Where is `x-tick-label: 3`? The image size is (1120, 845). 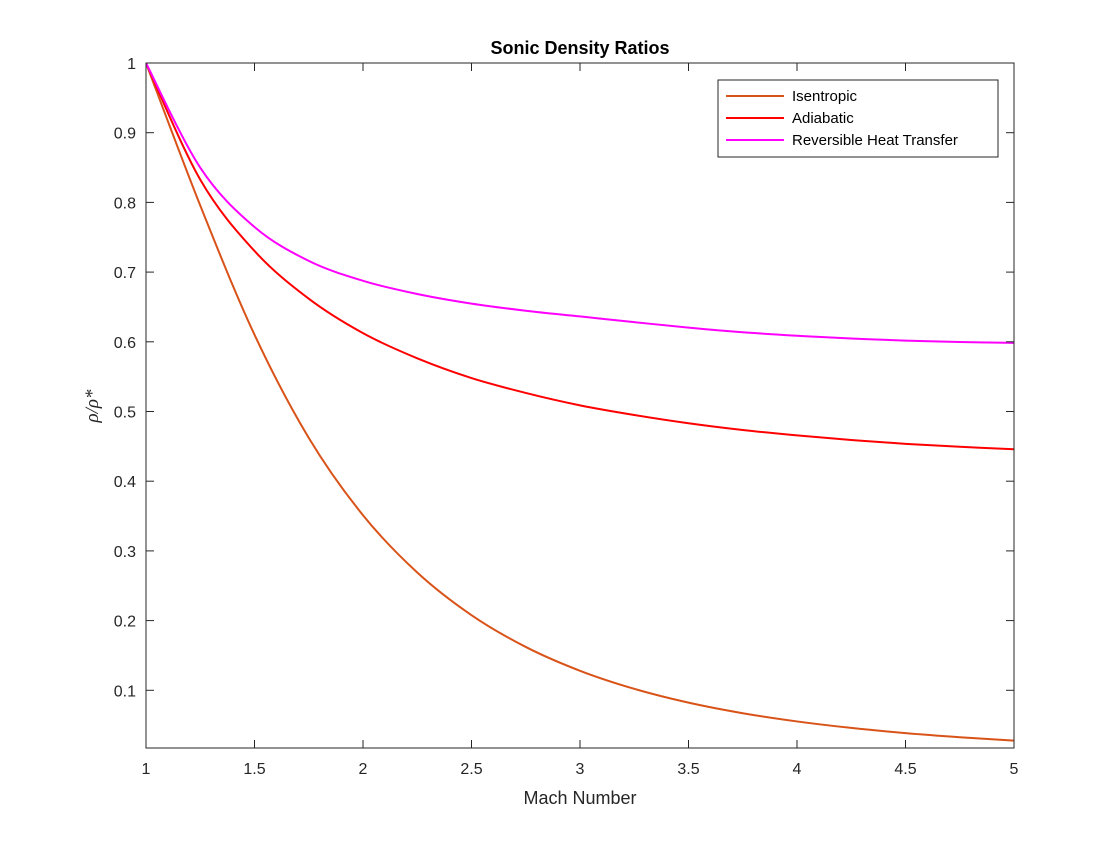 x-tick-label: 3 is located at coordinates (580, 769).